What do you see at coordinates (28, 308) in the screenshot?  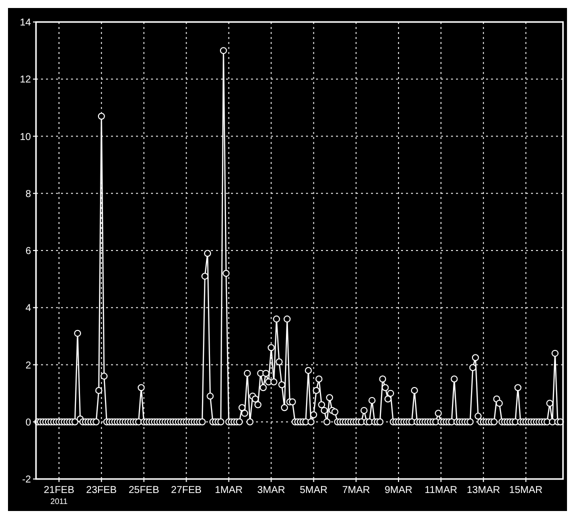 I see `y-tick-label: 4` at bounding box center [28, 308].